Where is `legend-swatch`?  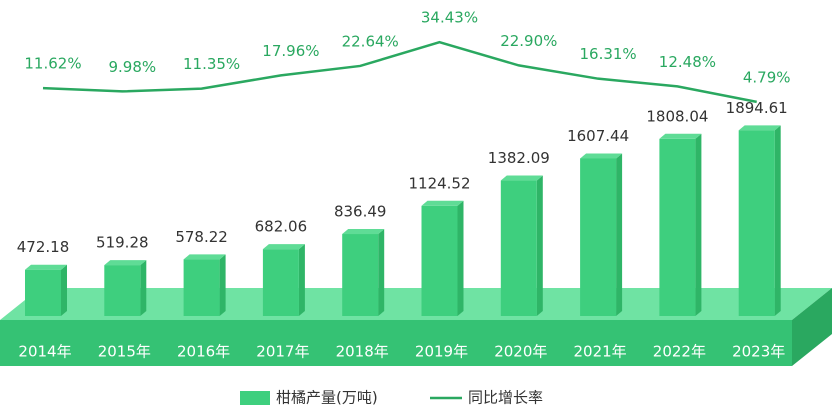
legend-swatch is located at coordinates (255, 398).